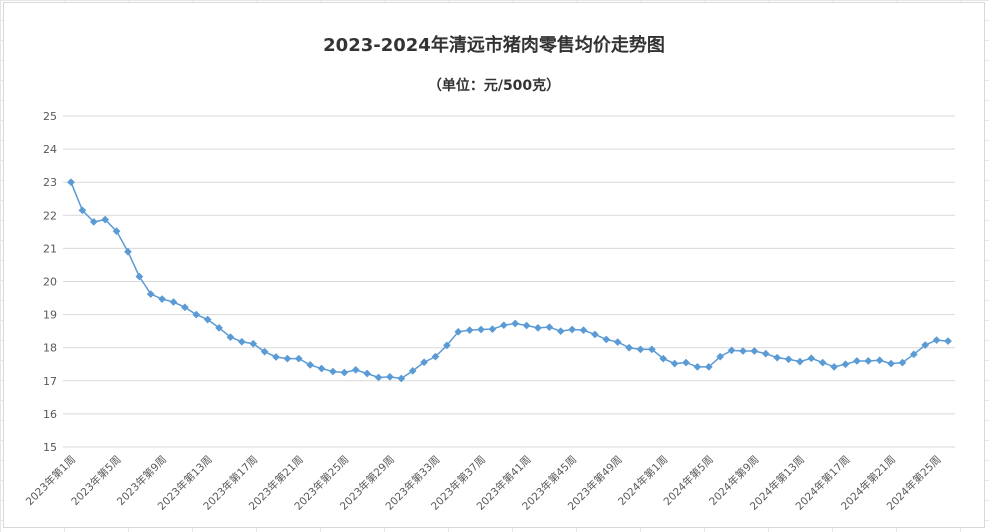  What do you see at coordinates (50, 215) in the screenshot?
I see `y-tick-label: 22` at bounding box center [50, 215].